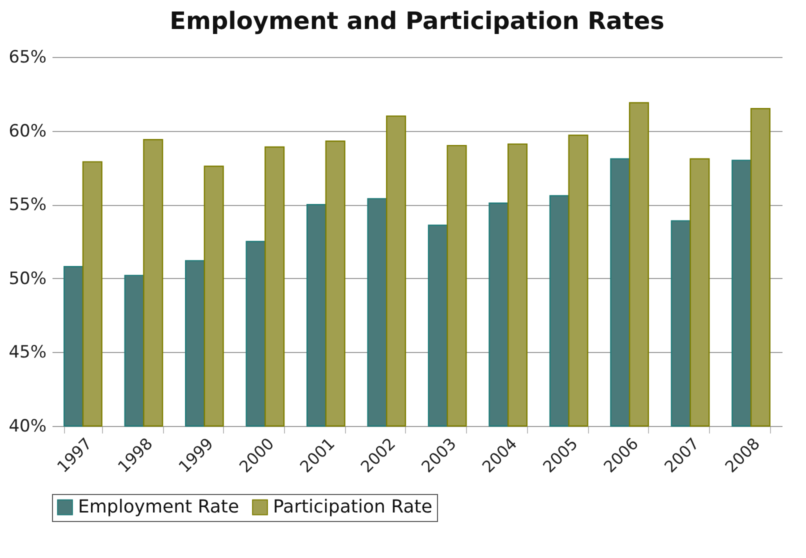 Image resolution: width=806 pixels, height=558 pixels. What do you see at coordinates (27, 426) in the screenshot?
I see `y-tick-label: 40%` at bounding box center [27, 426].